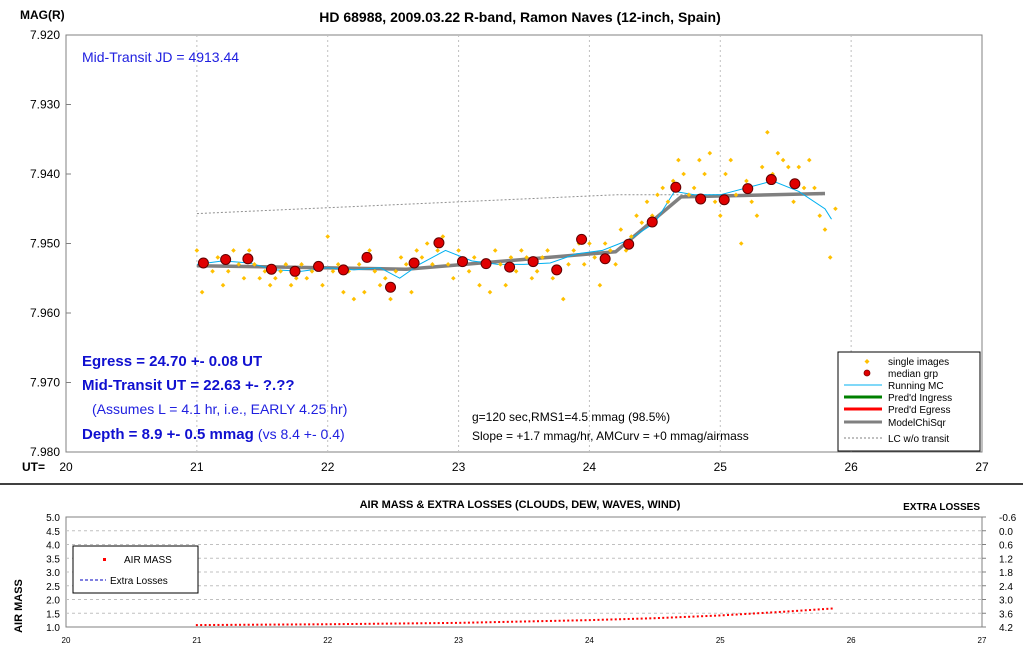  What do you see at coordinates (53, 546) in the screenshot?
I see `airmass-y-tick-label: 4.0` at bounding box center [53, 546].